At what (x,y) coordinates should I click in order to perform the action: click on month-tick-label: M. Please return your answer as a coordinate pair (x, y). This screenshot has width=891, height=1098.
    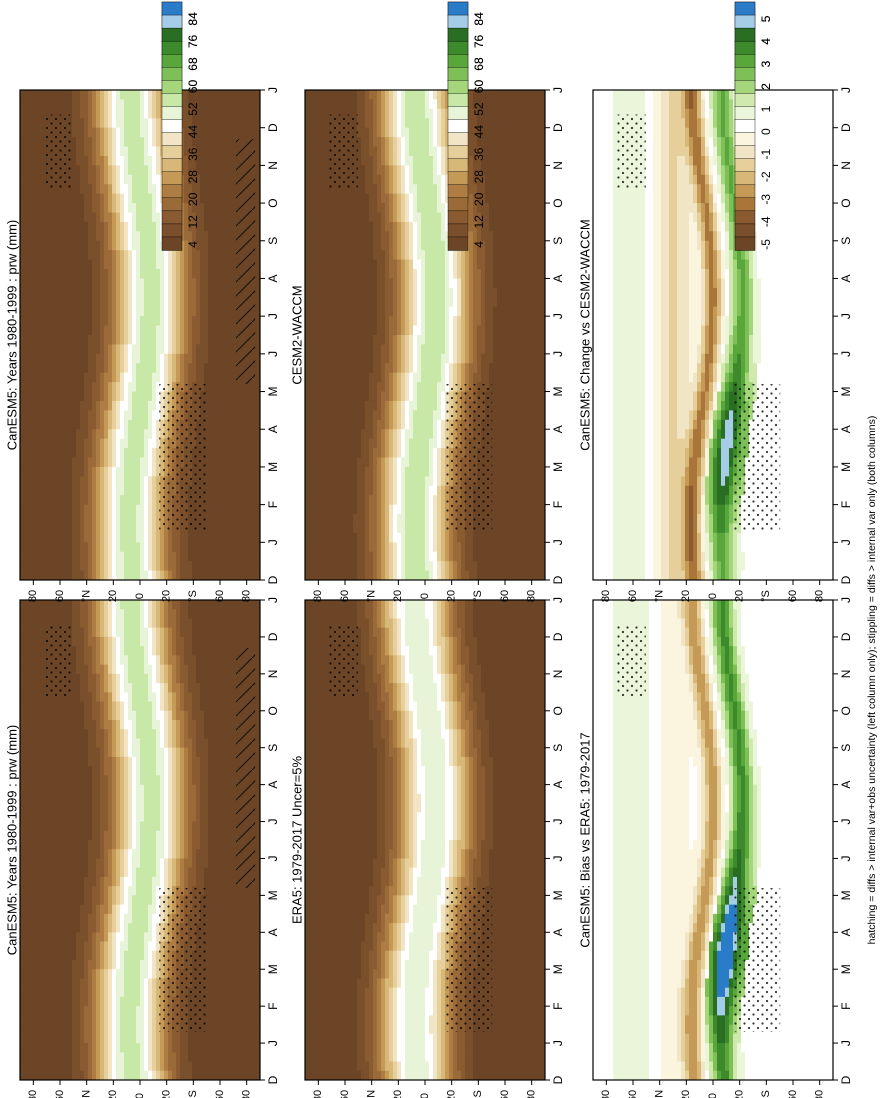
    Looking at the image, I should click on (273, 895).